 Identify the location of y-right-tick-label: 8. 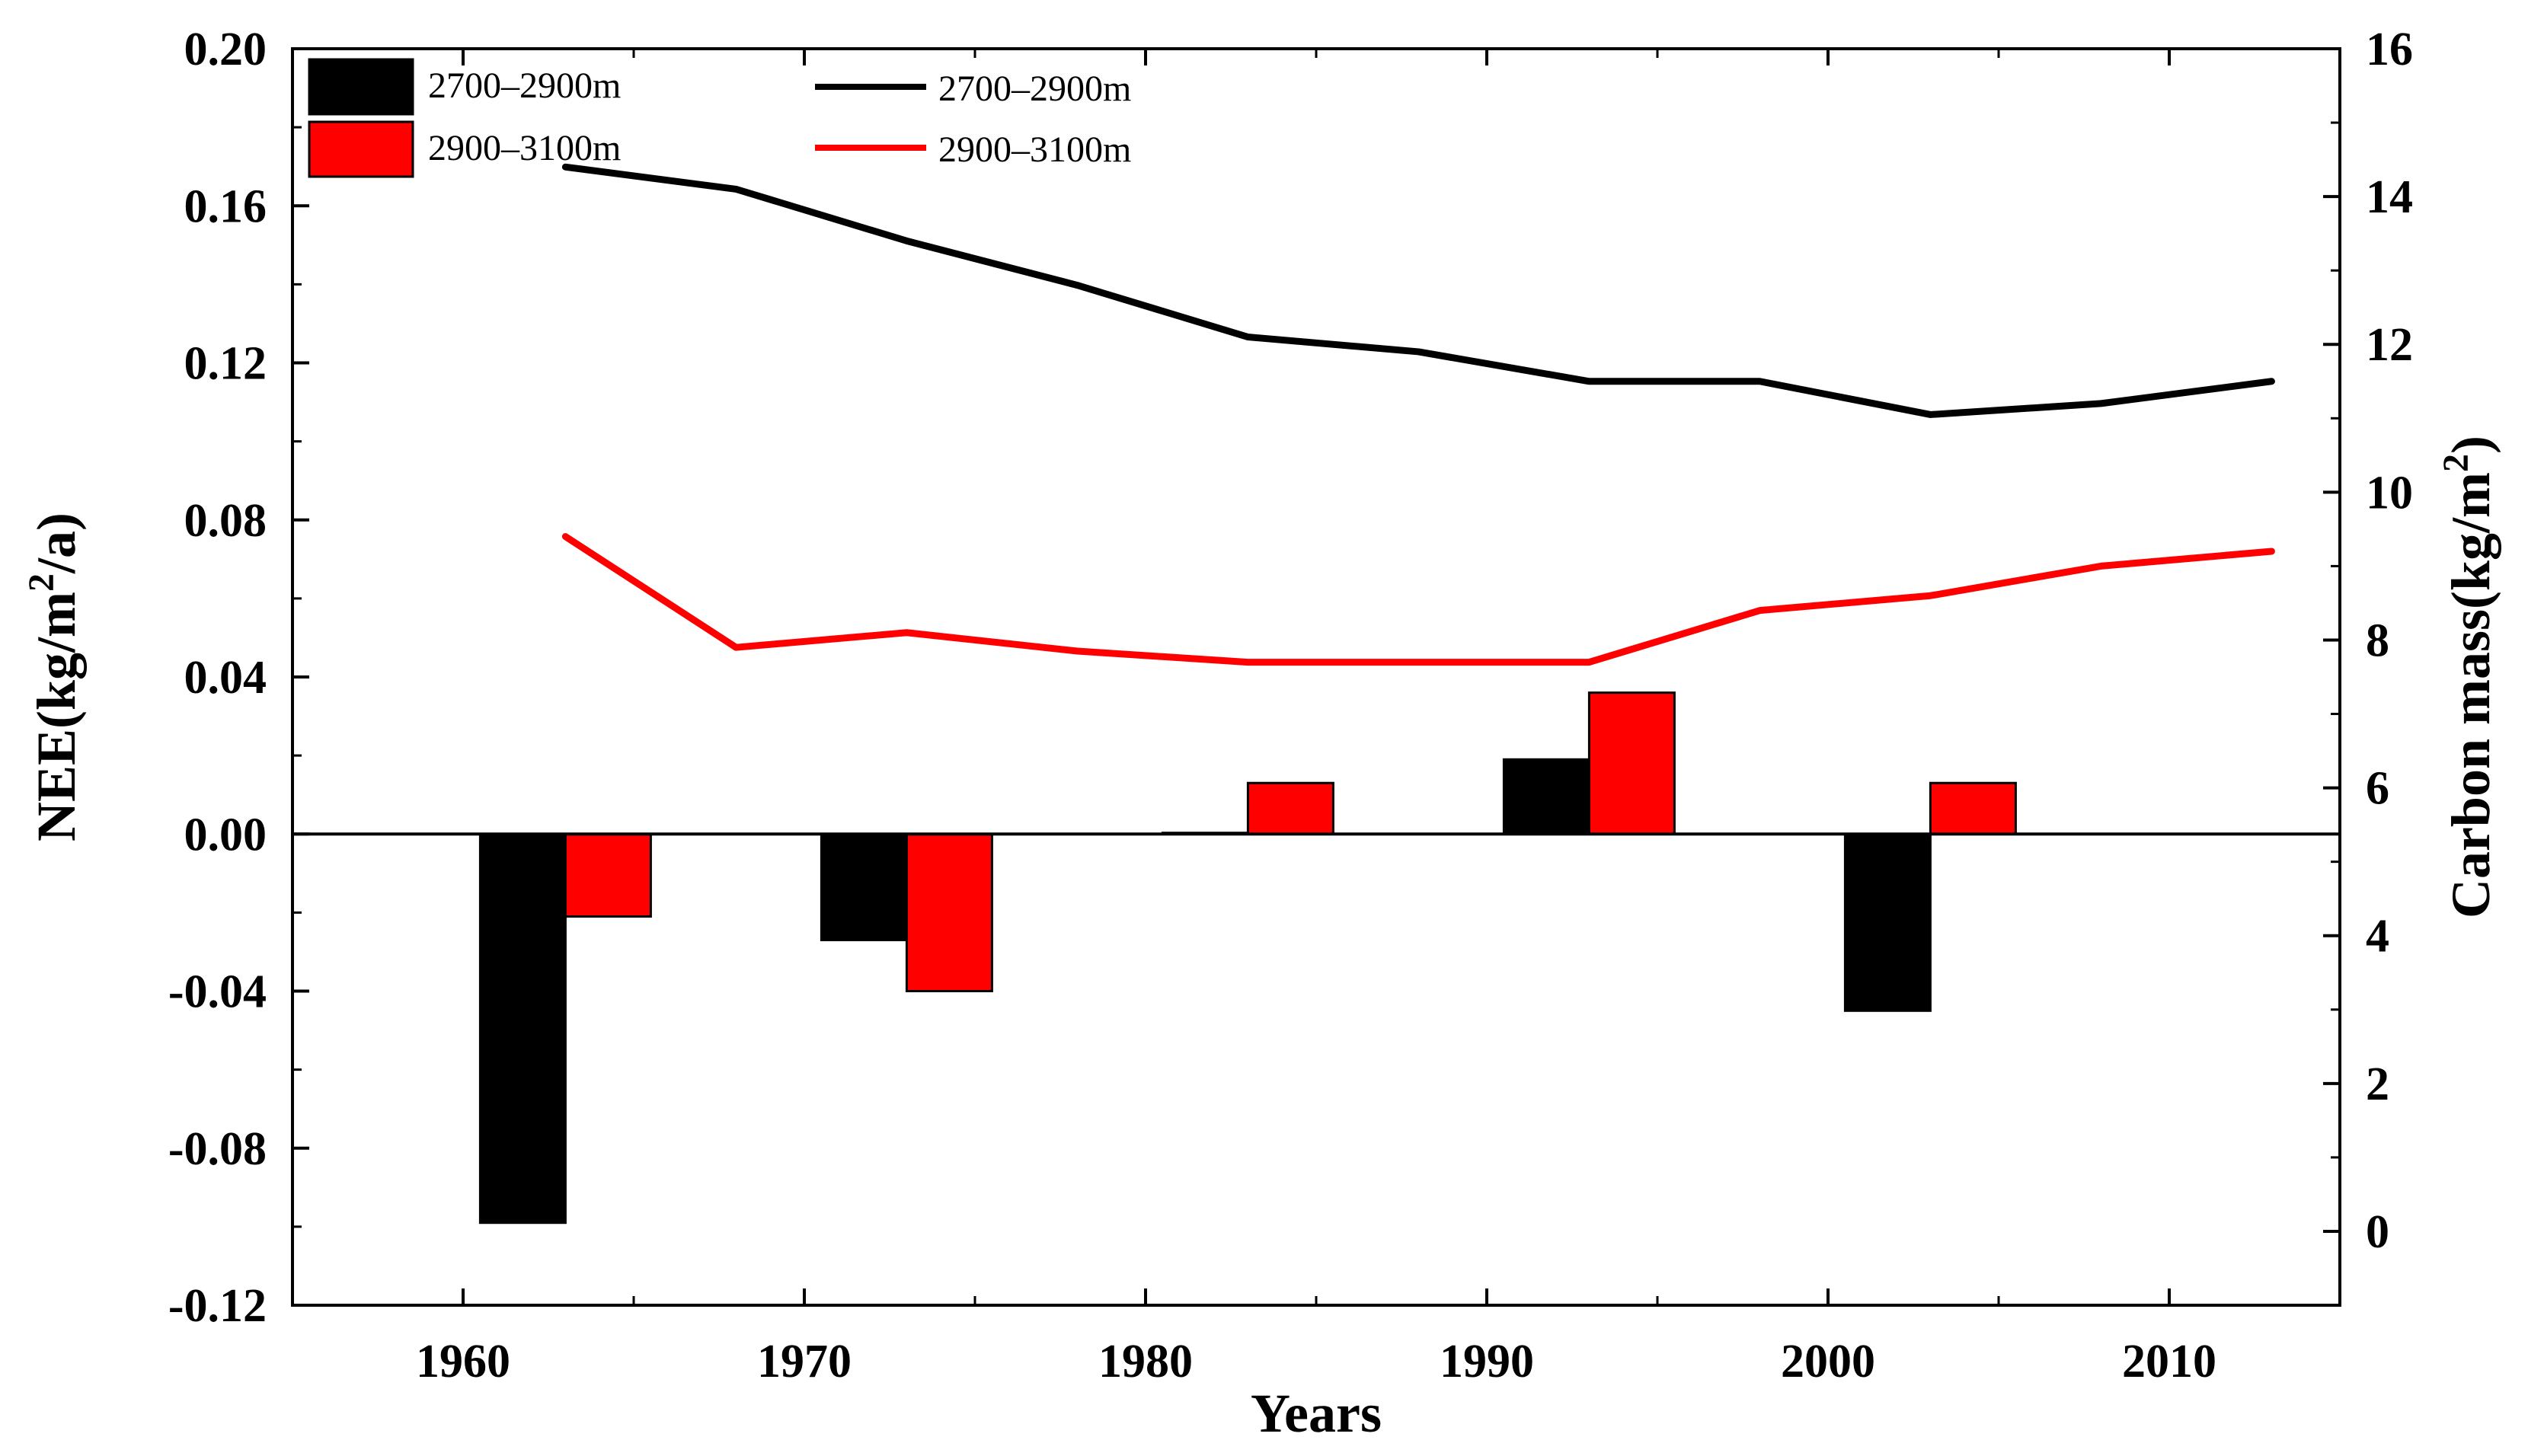
(2377, 640).